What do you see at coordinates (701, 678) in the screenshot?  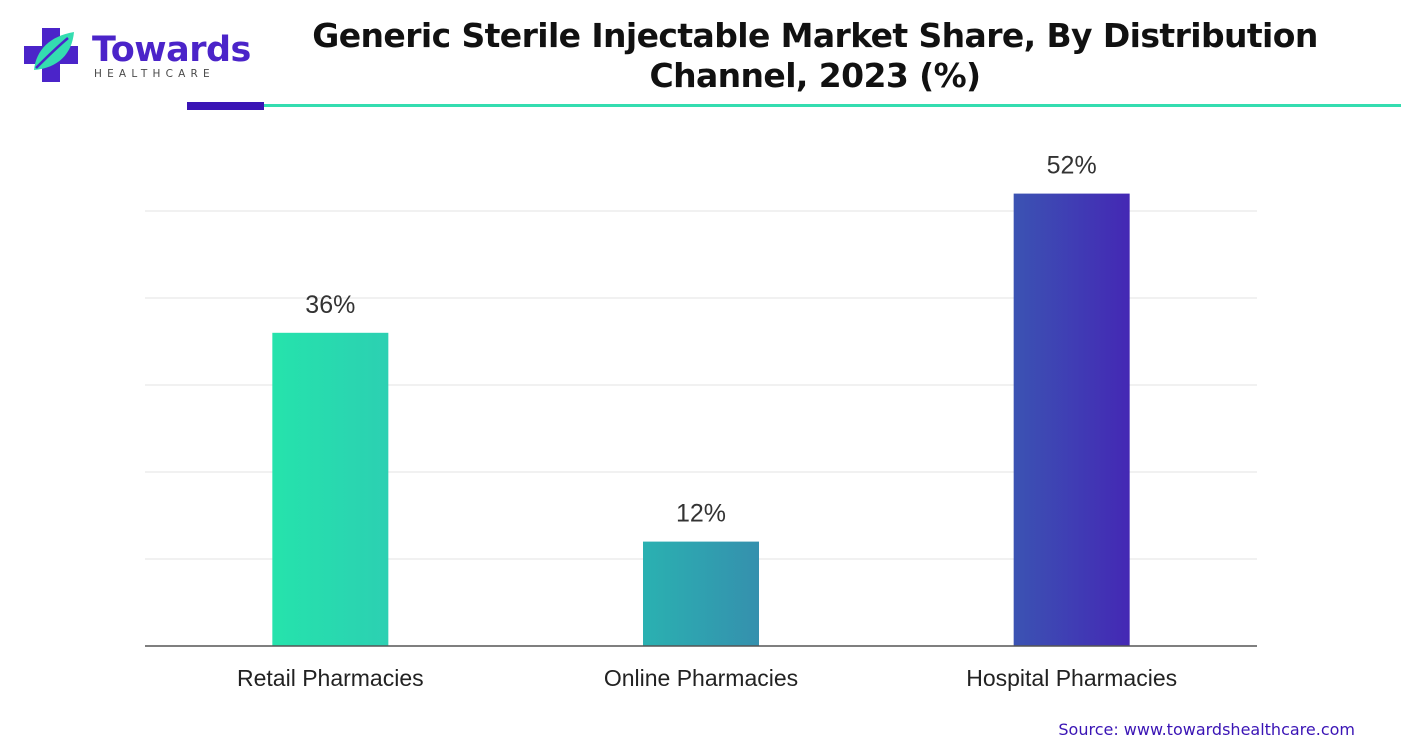 I see `x-tick-label: Online Pharmacies` at bounding box center [701, 678].